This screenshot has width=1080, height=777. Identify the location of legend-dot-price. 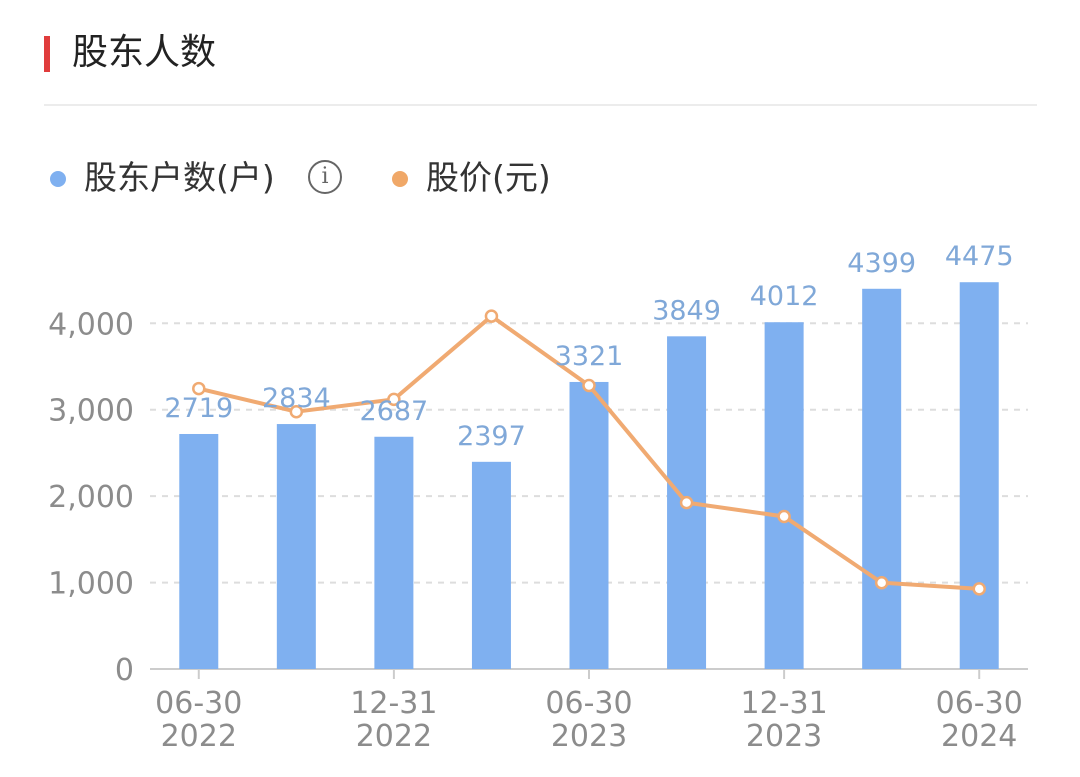
(400, 179).